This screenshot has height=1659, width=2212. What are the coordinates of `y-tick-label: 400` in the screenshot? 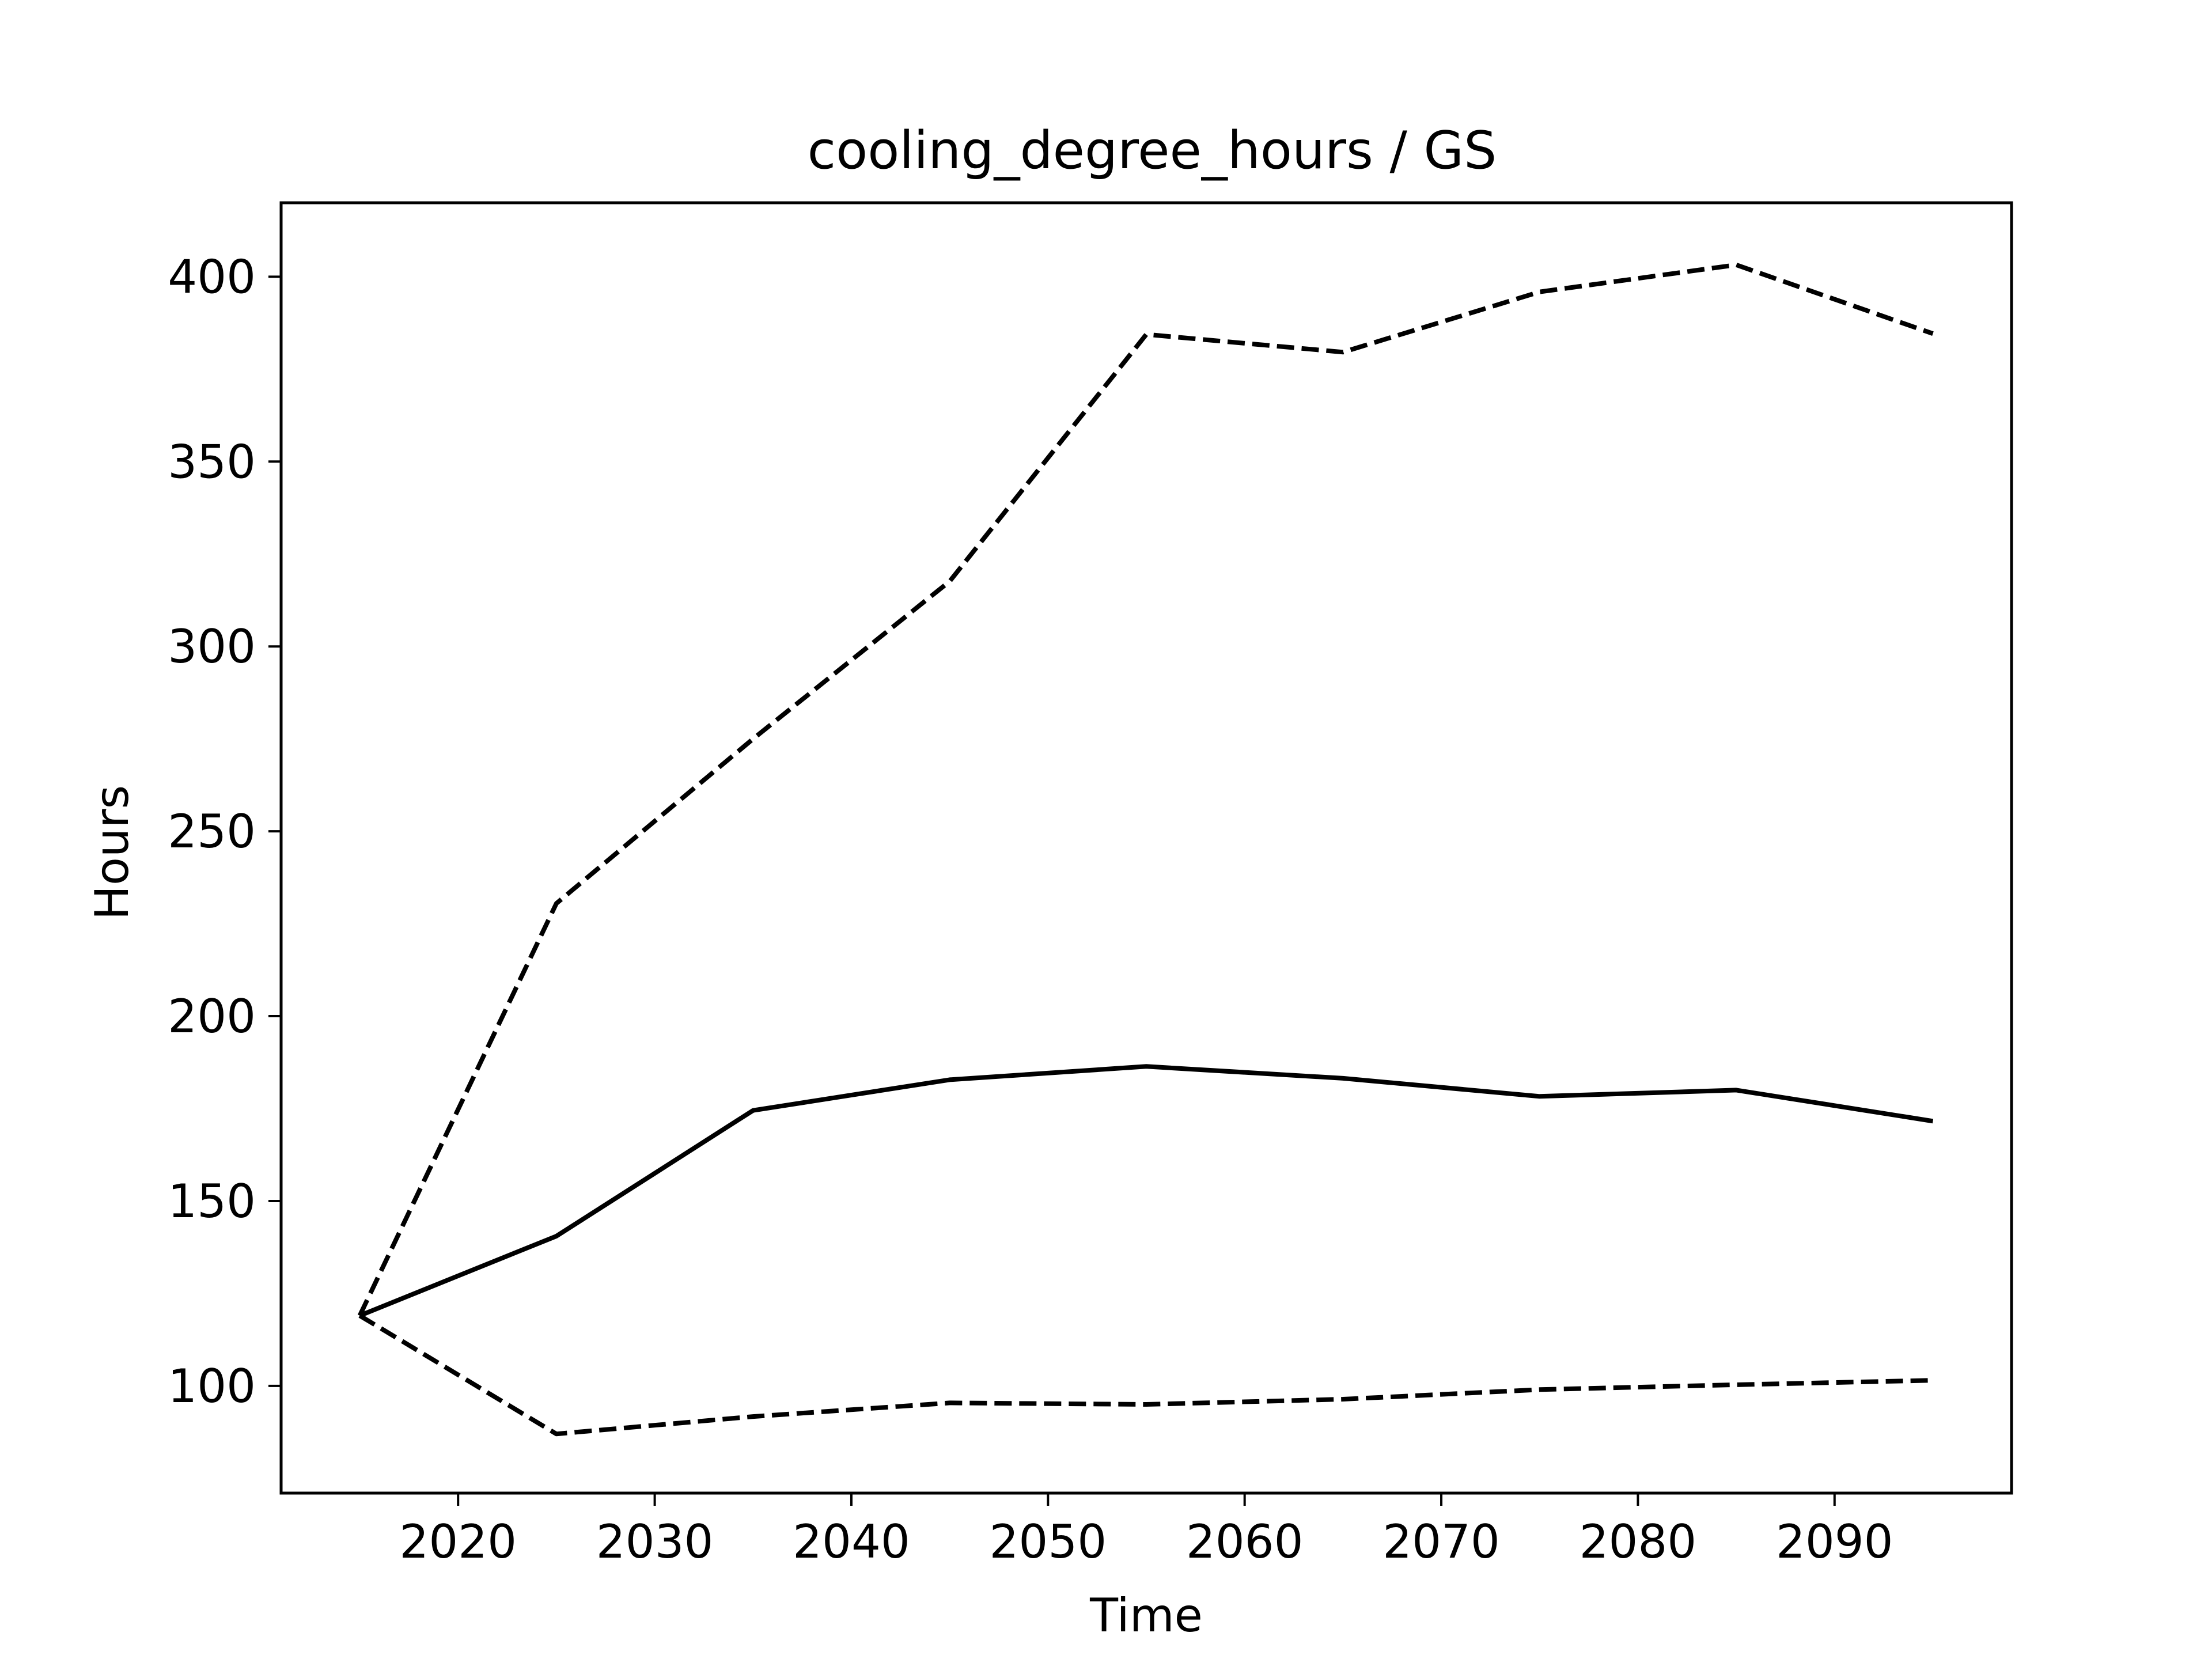 It's located at (212, 277).